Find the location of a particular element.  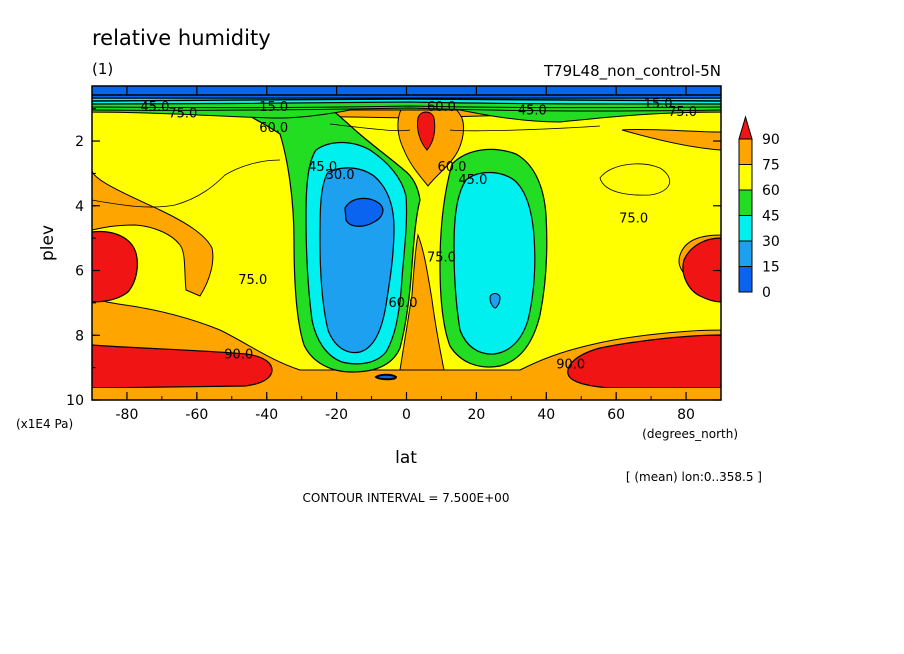

colorbar-label: 60 is located at coordinates (771, 191).